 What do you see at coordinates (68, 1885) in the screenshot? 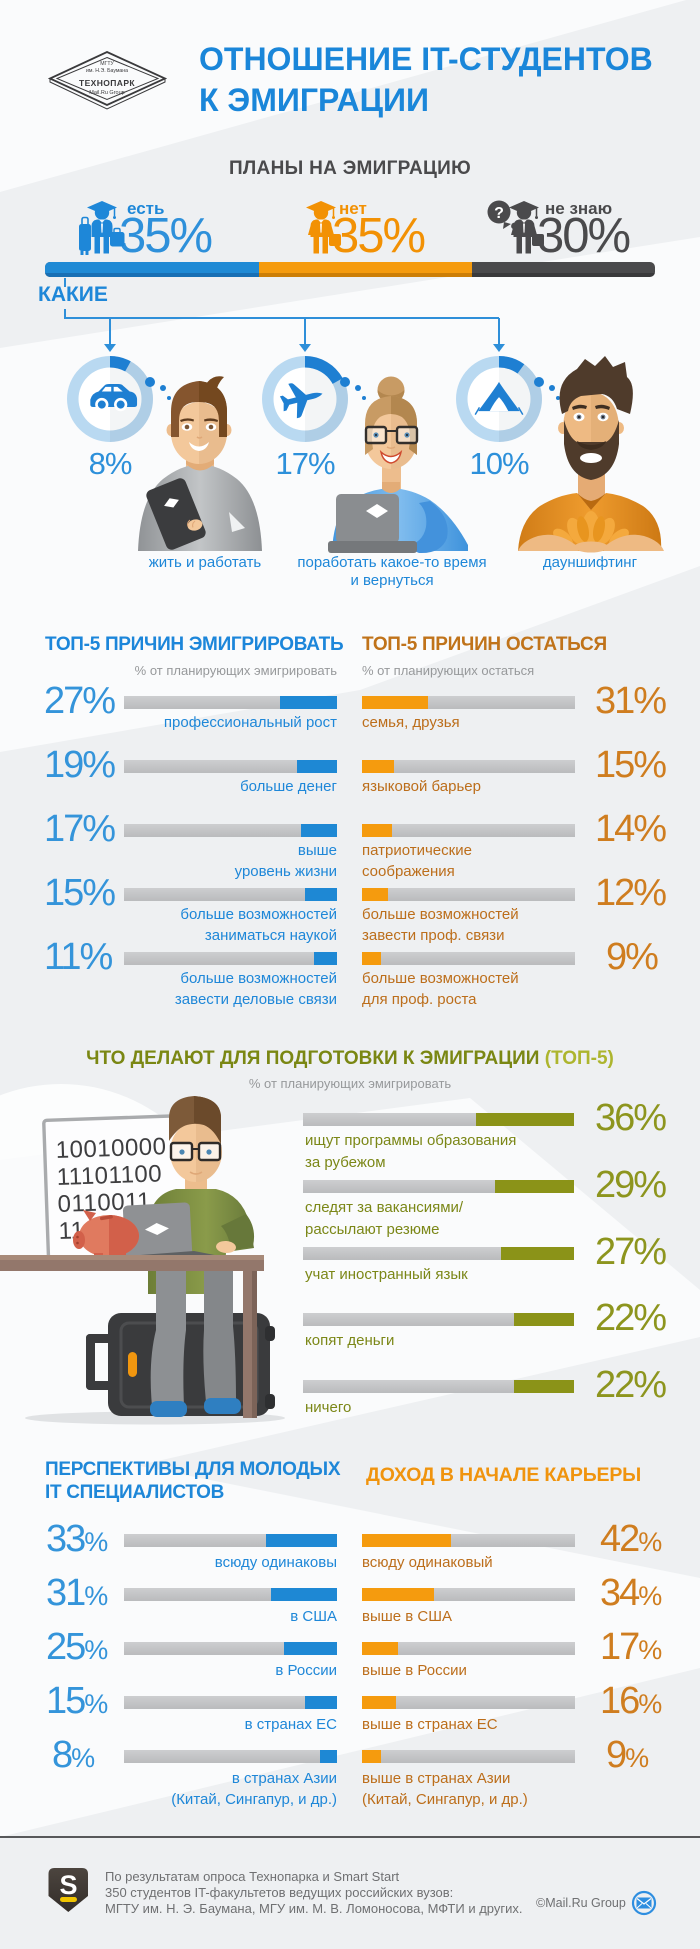
I see `svg-text: S` at bounding box center [68, 1885].